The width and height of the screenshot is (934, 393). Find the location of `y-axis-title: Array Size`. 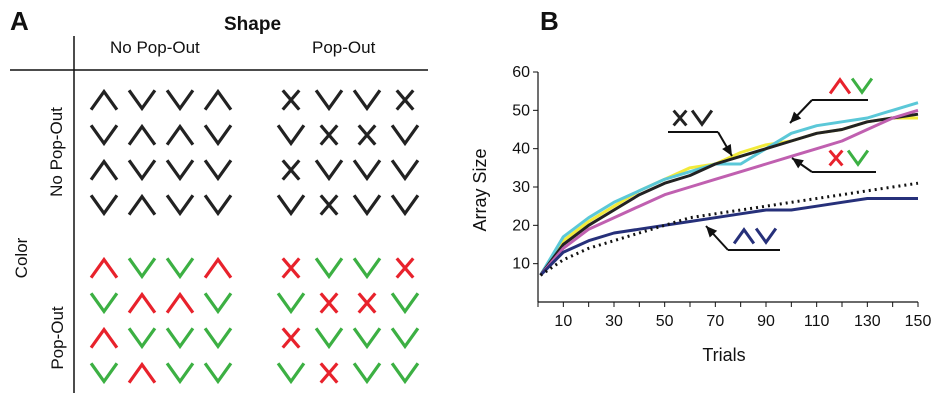

y-axis-title: Array Size is located at coordinates (480, 189).